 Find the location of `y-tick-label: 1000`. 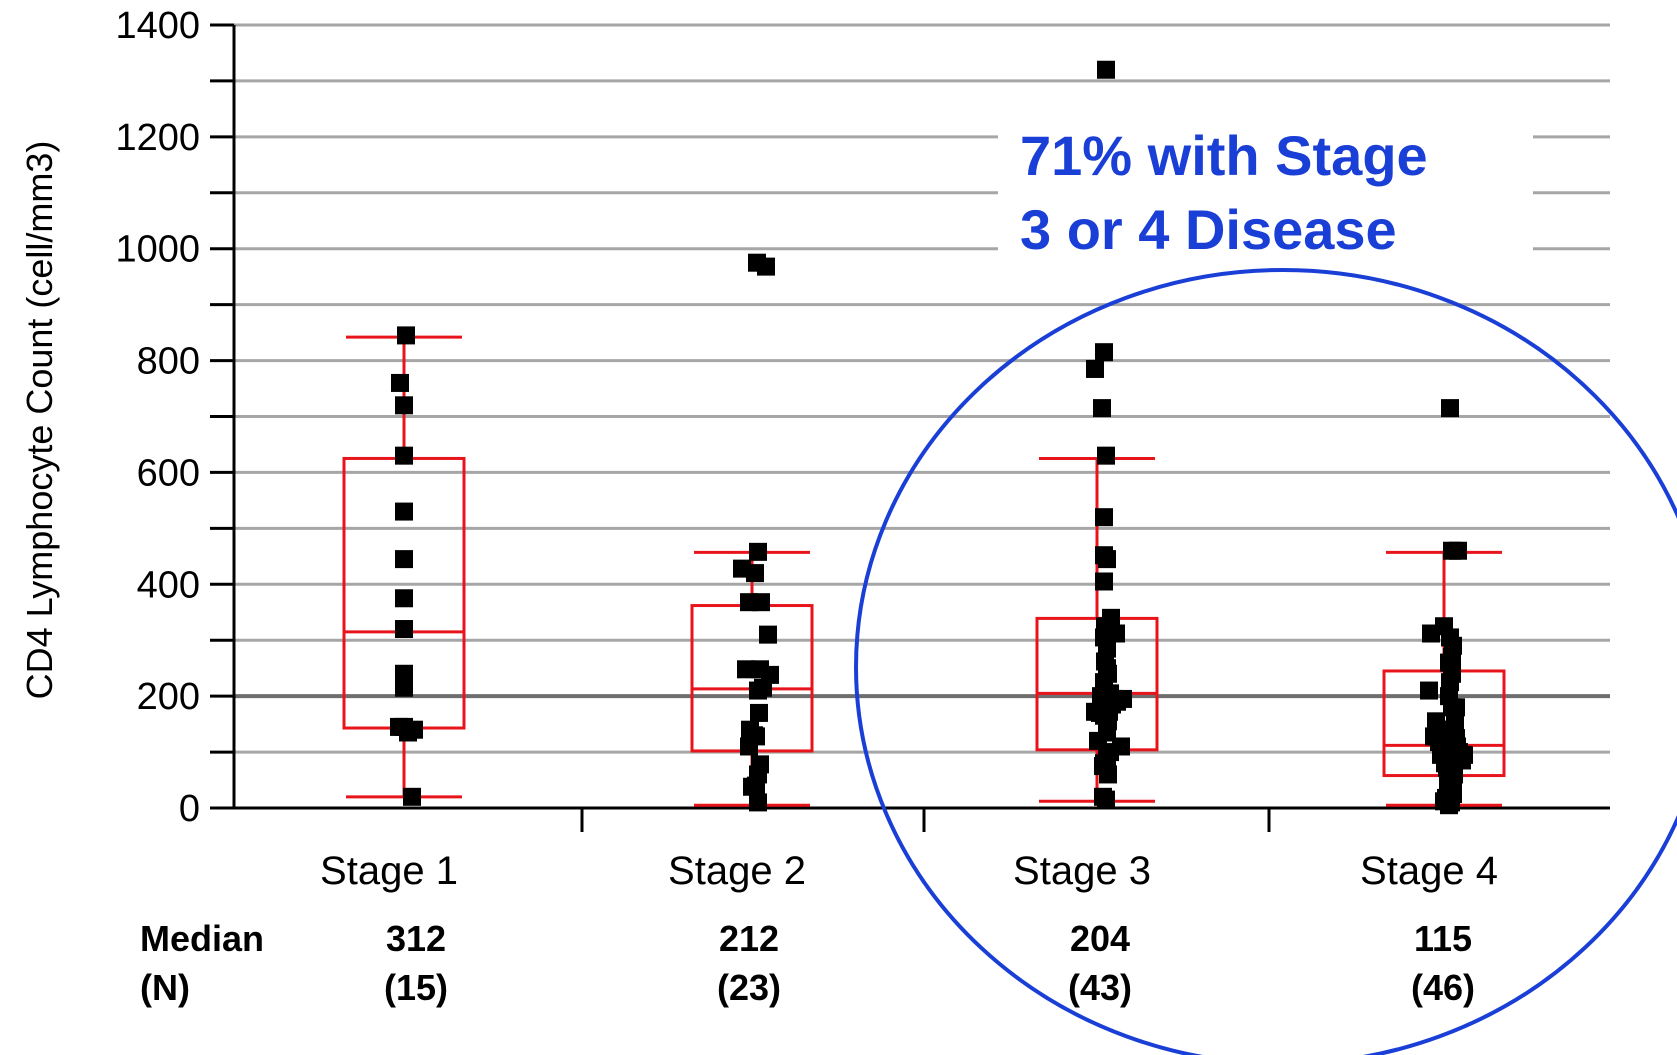

y-tick-label: 1000 is located at coordinates (157, 250).